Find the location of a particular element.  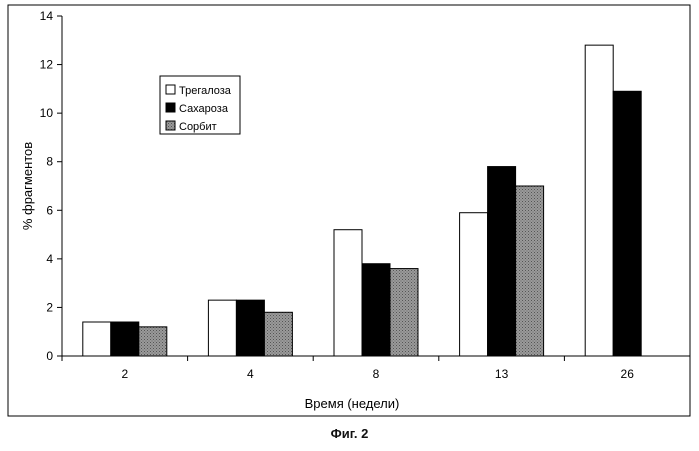

y-tick-label: 14 is located at coordinates (47, 16).